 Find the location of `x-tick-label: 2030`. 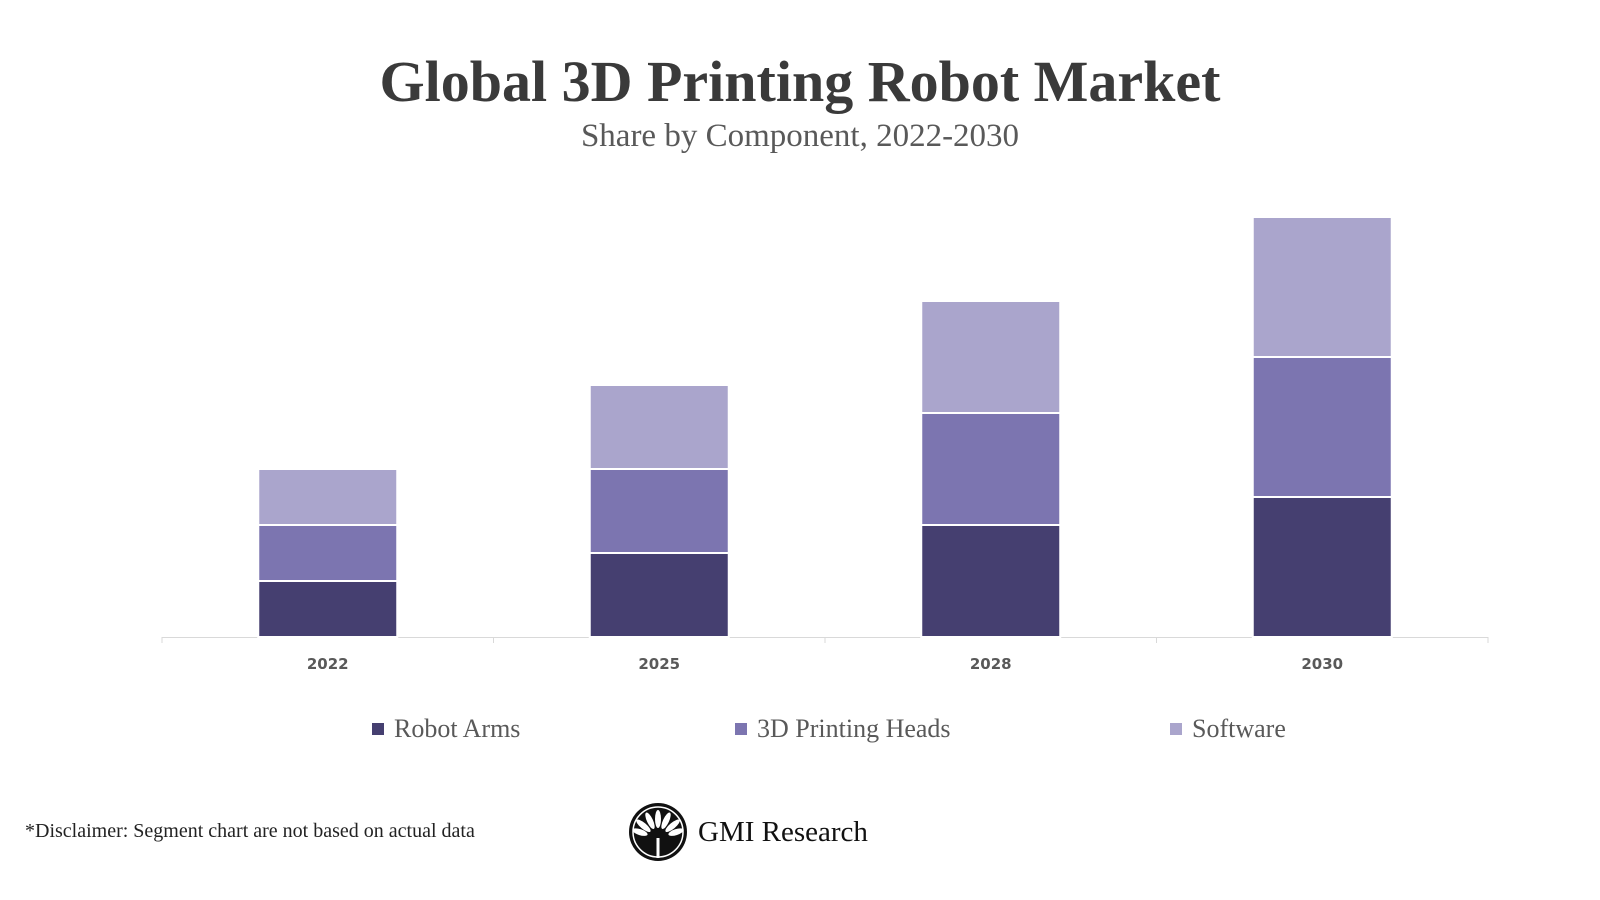

x-tick-label: 2030 is located at coordinates (1322, 664).